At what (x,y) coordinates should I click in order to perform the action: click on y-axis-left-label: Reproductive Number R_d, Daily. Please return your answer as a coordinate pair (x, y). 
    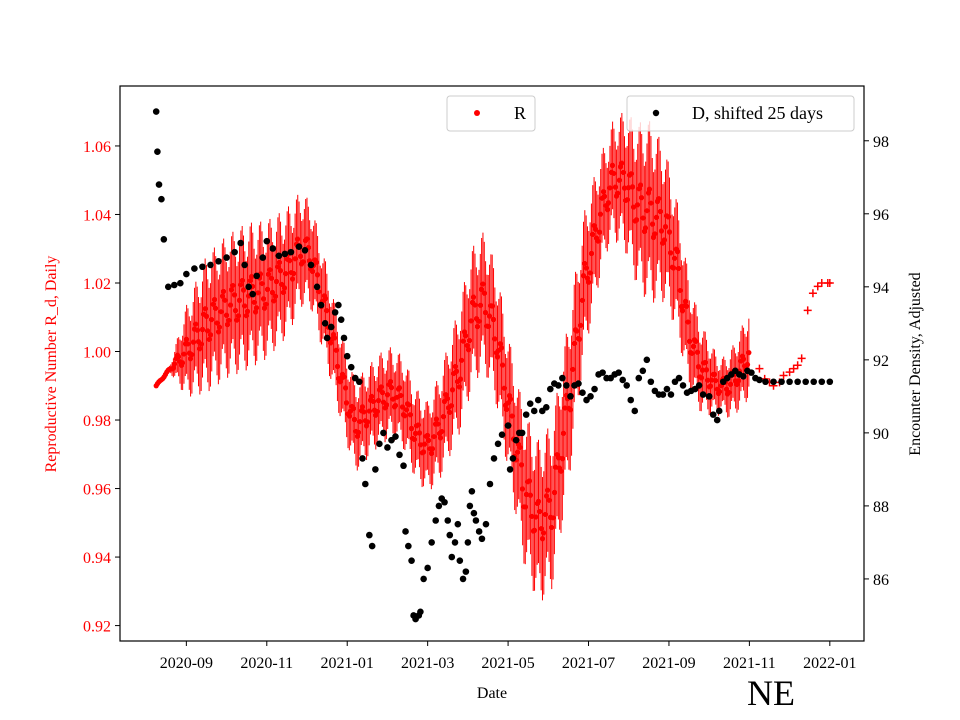
    Looking at the image, I should click on (51, 364).